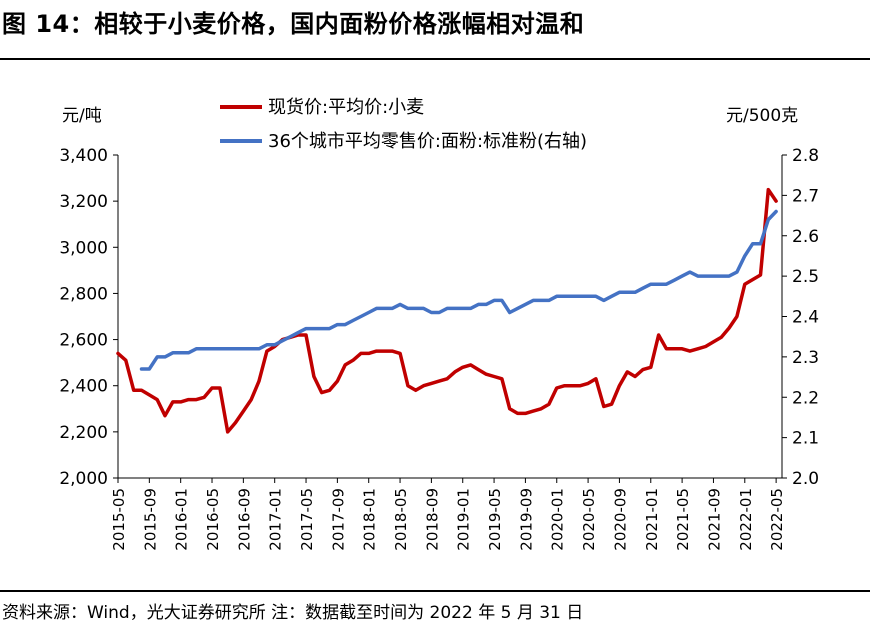 The height and width of the screenshot is (627, 870). I want to click on x-tick-label: 2021-09, so click(714, 519).